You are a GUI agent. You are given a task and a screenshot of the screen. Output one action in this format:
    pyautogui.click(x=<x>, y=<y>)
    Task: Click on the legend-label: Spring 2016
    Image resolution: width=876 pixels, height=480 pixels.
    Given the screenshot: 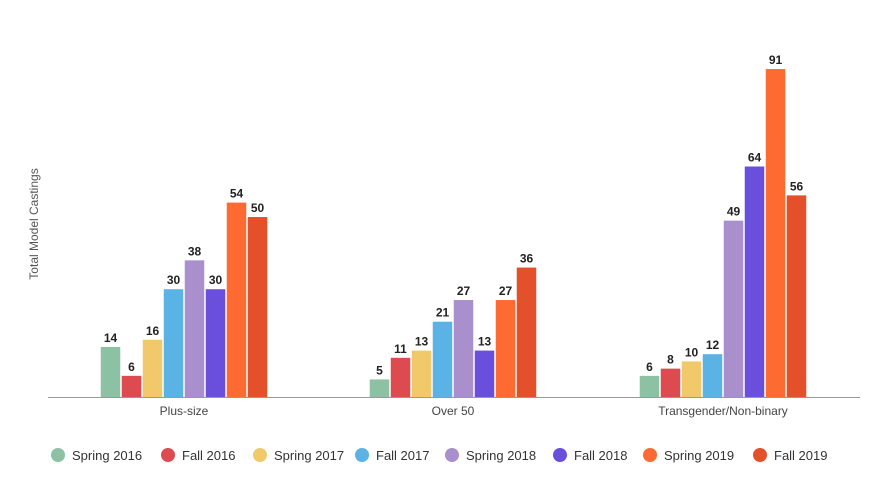 What is the action you would take?
    pyautogui.click(x=107, y=455)
    